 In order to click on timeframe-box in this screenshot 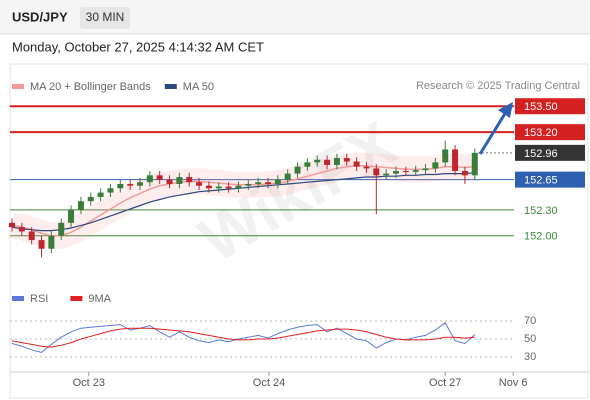, I will do `click(105, 18)`.